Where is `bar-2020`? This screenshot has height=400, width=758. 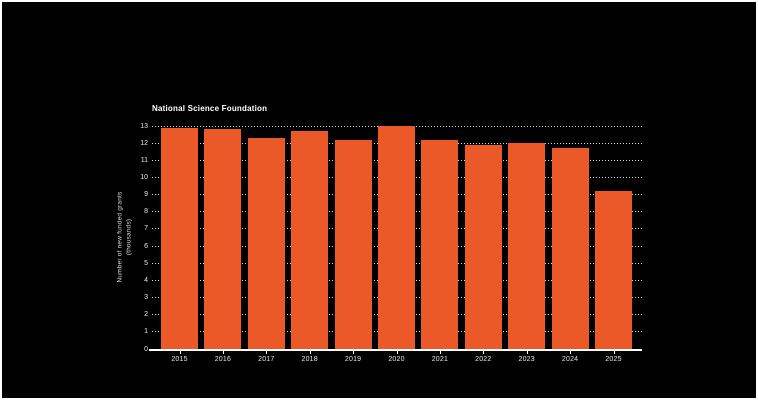
bar-2020 is located at coordinates (396, 237).